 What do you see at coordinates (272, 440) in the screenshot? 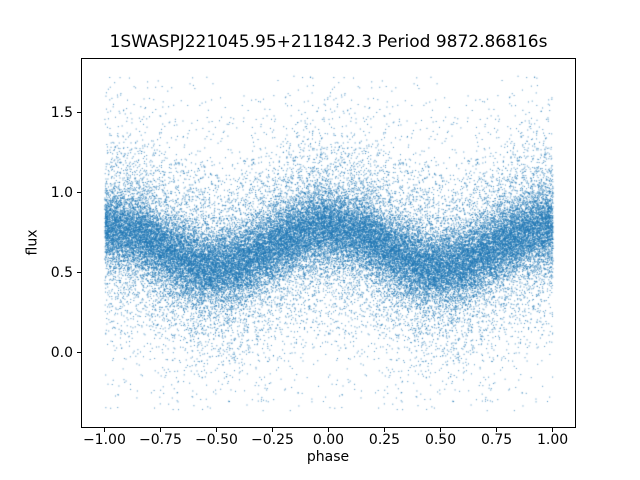
I see `x-tick-label: −0.25` at bounding box center [272, 440].